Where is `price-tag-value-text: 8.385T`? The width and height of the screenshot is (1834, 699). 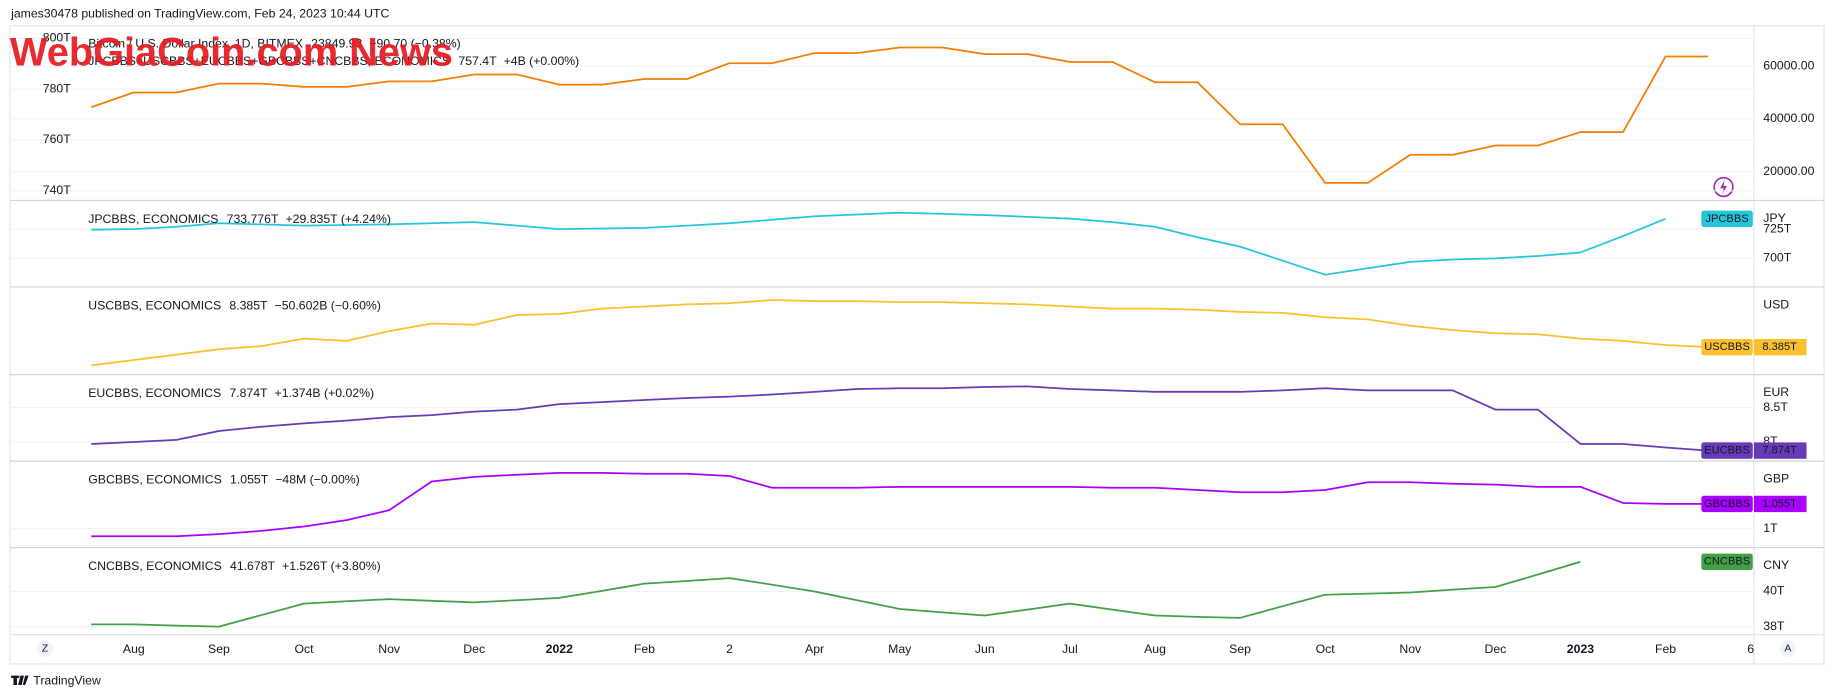
price-tag-value-text: 8.385T is located at coordinates (1779, 347).